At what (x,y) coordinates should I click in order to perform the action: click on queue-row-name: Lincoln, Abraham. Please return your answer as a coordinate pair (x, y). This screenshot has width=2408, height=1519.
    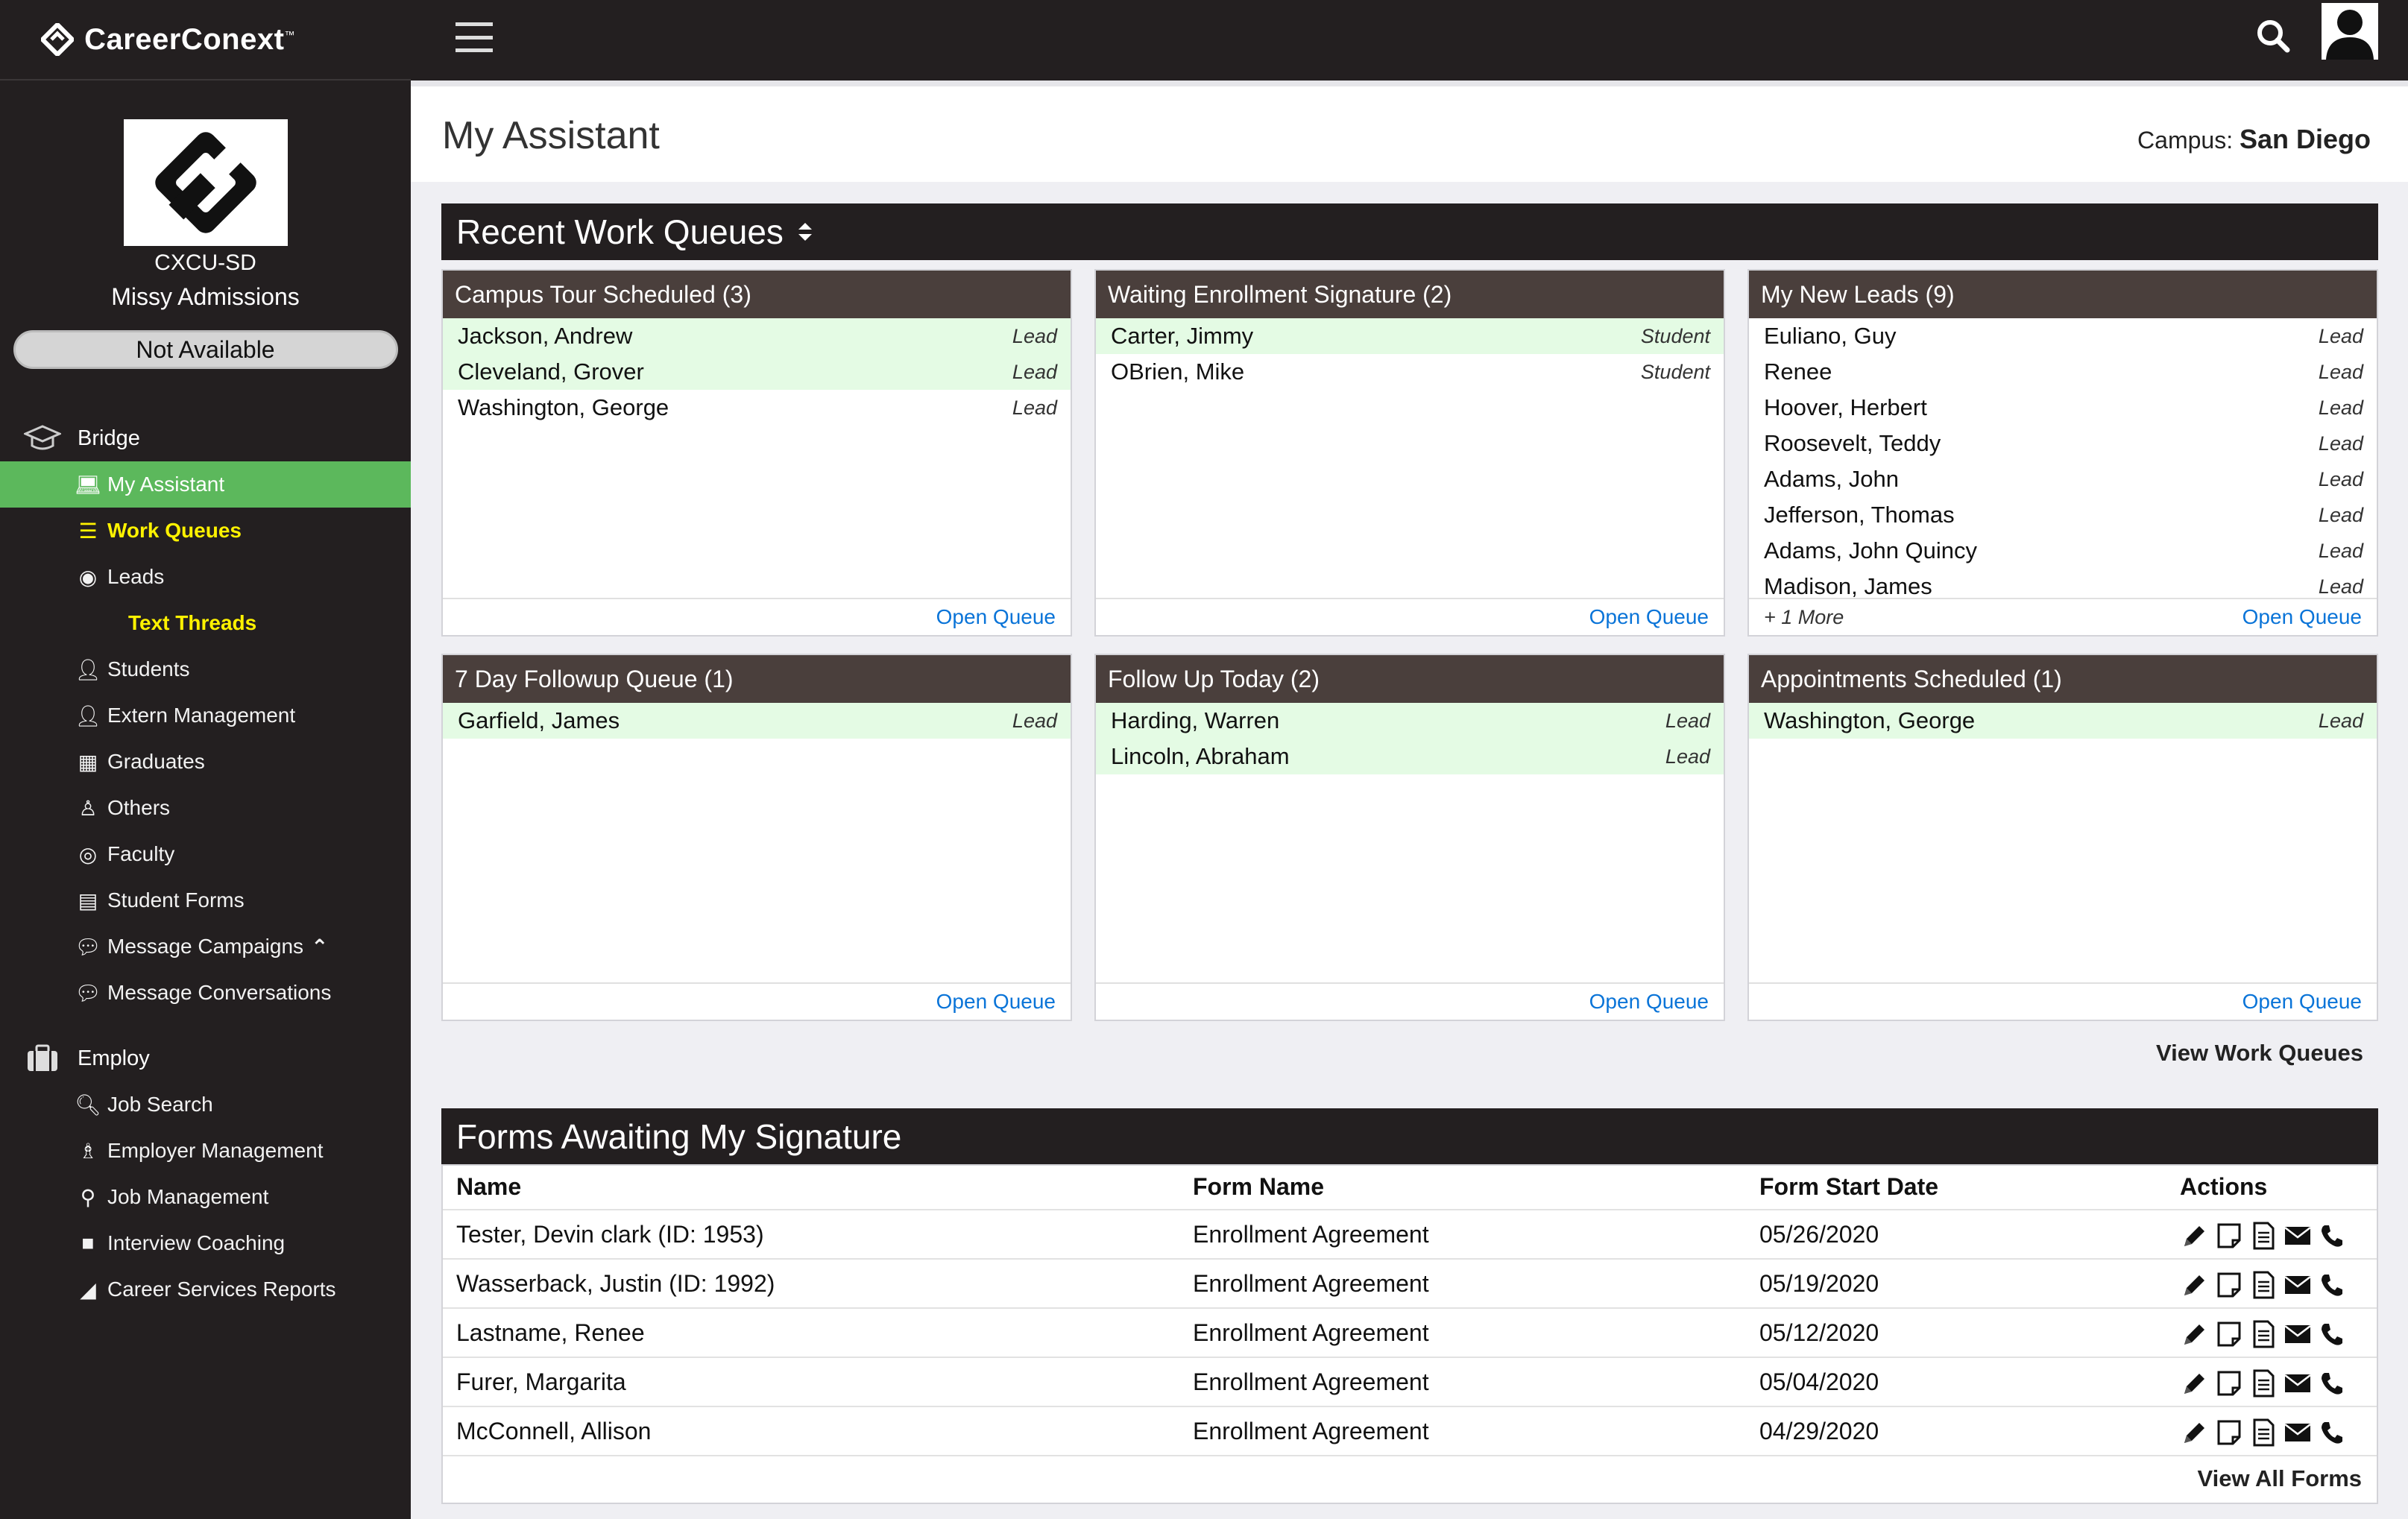
    Looking at the image, I should click on (1200, 756).